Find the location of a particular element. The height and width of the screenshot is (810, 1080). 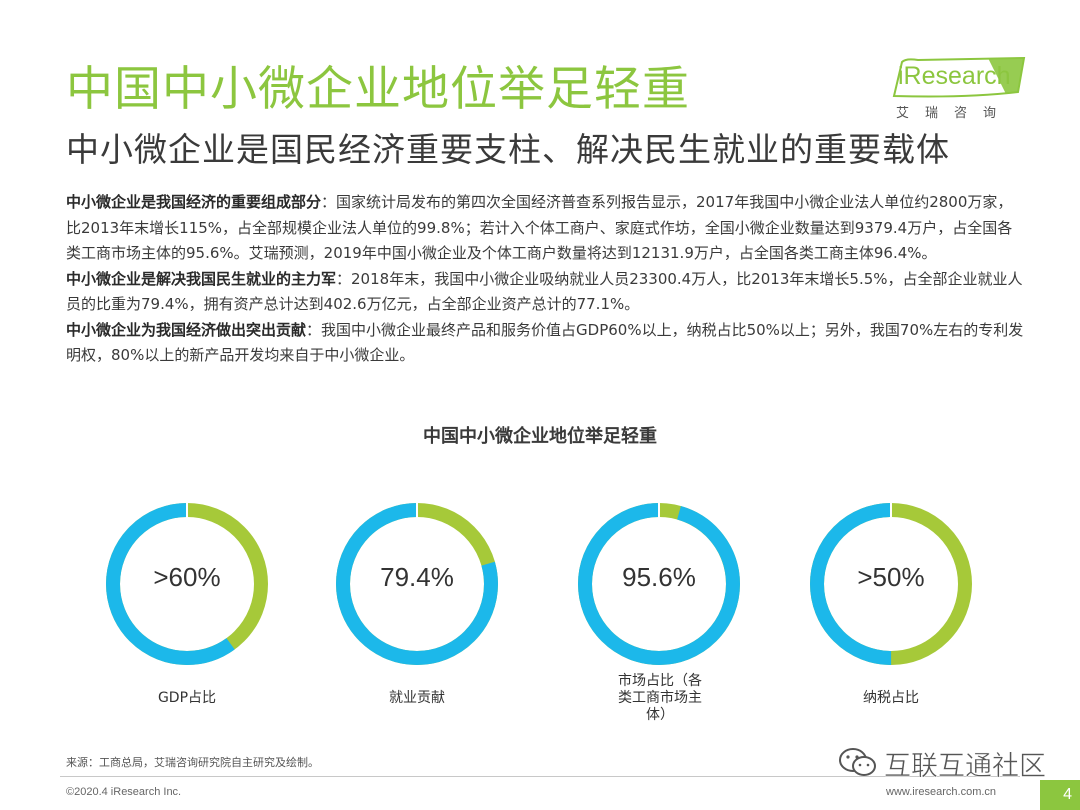

footer-url: www.iresearch.com.cn is located at coordinates (941, 792).